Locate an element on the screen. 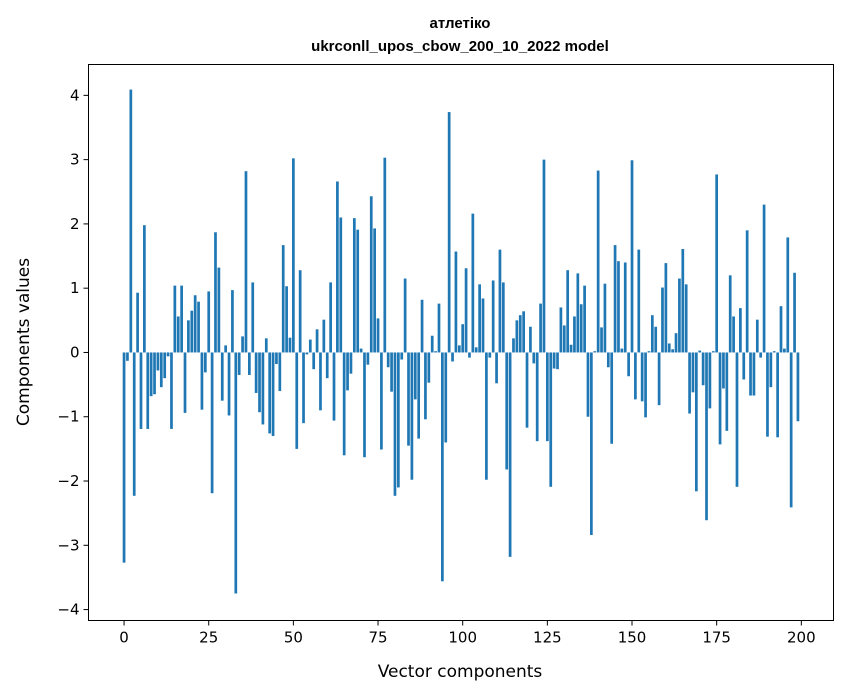 The width and height of the screenshot is (847, 696). chart-title-line1: атлетіко is located at coordinates (460, 23).